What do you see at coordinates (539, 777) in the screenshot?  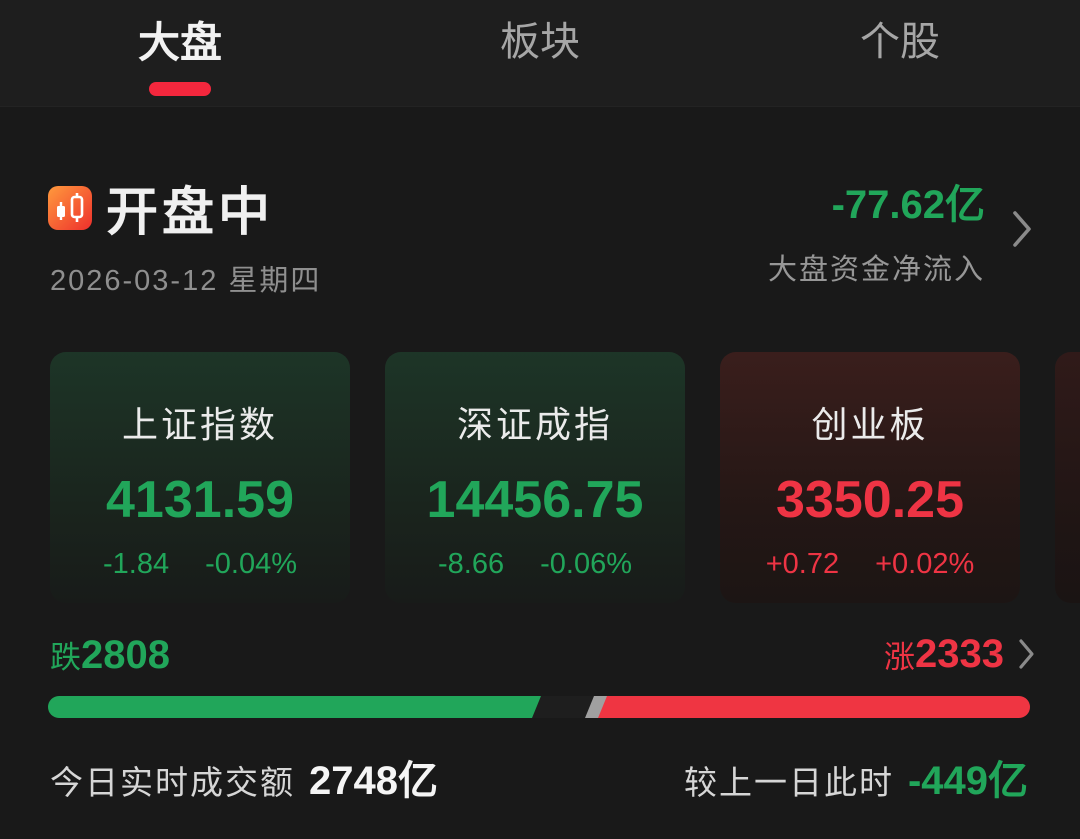 I see `turnover-row: 今日实时成交额 2748亿 较上一日此时 -449亿` at bounding box center [539, 777].